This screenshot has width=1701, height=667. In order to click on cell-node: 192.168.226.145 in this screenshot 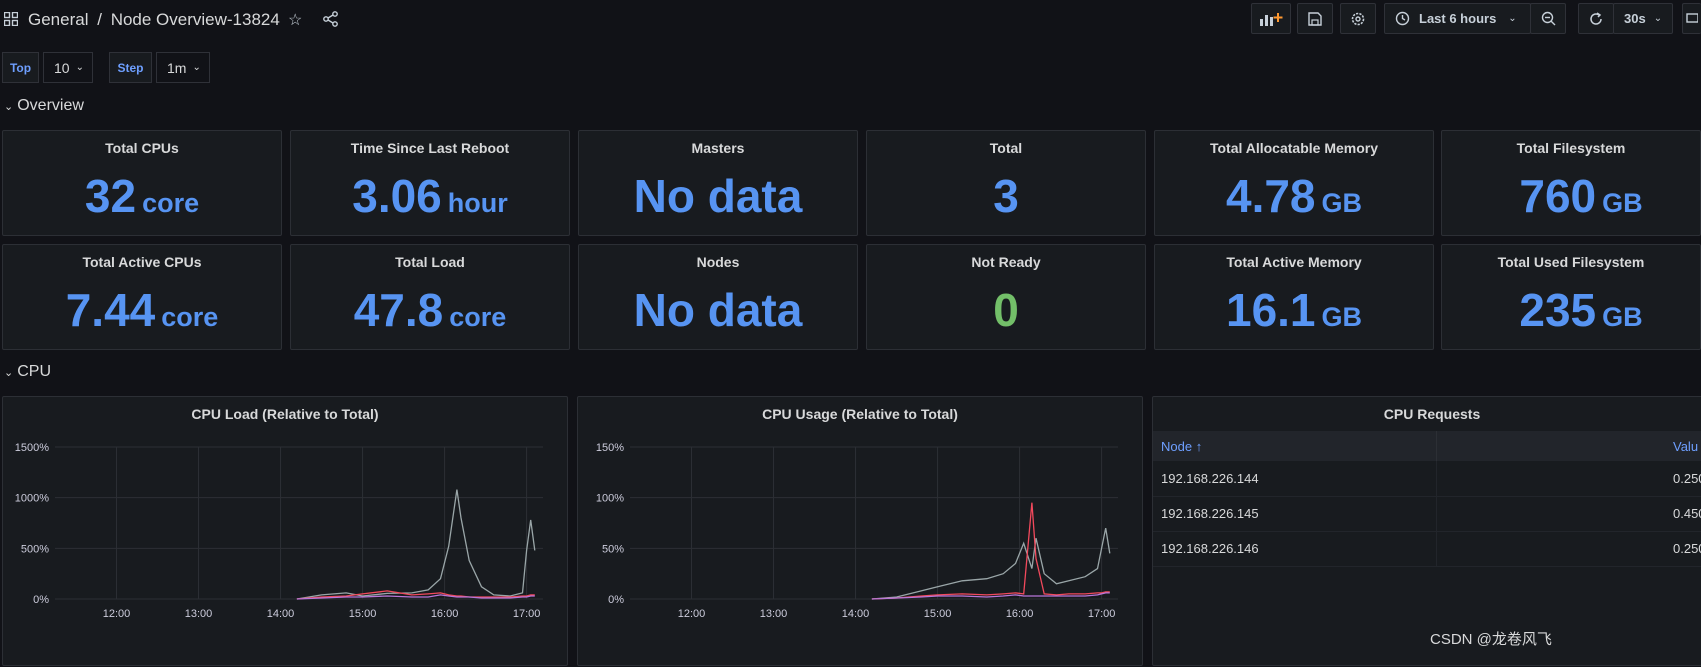, I will do `click(1210, 513)`.